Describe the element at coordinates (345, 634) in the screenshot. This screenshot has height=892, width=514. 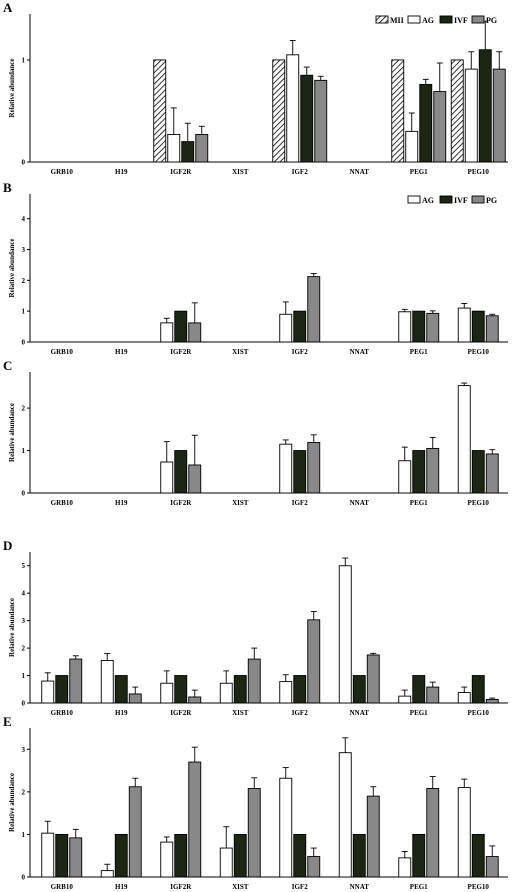
I see `bar-ag-nnat` at that location.